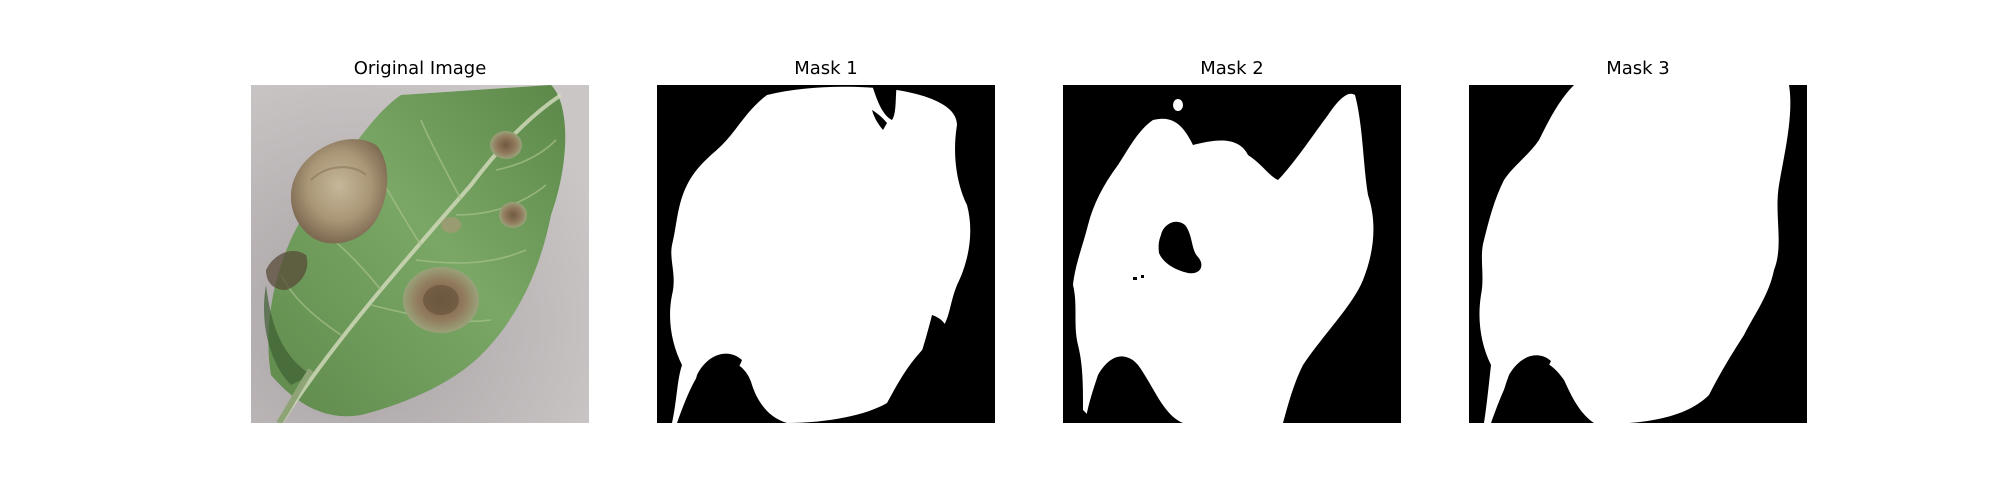  I want to click on panel-title: Mask 3, so click(1638, 68).